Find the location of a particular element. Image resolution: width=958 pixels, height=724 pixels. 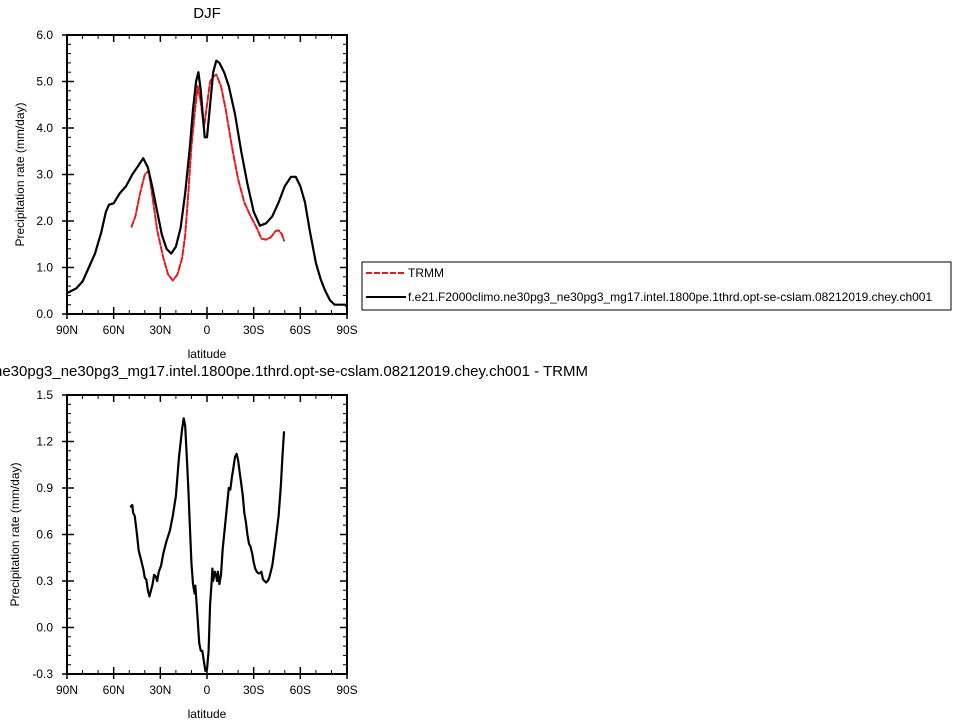

y-tick-label: 0.9 is located at coordinates (44, 488).